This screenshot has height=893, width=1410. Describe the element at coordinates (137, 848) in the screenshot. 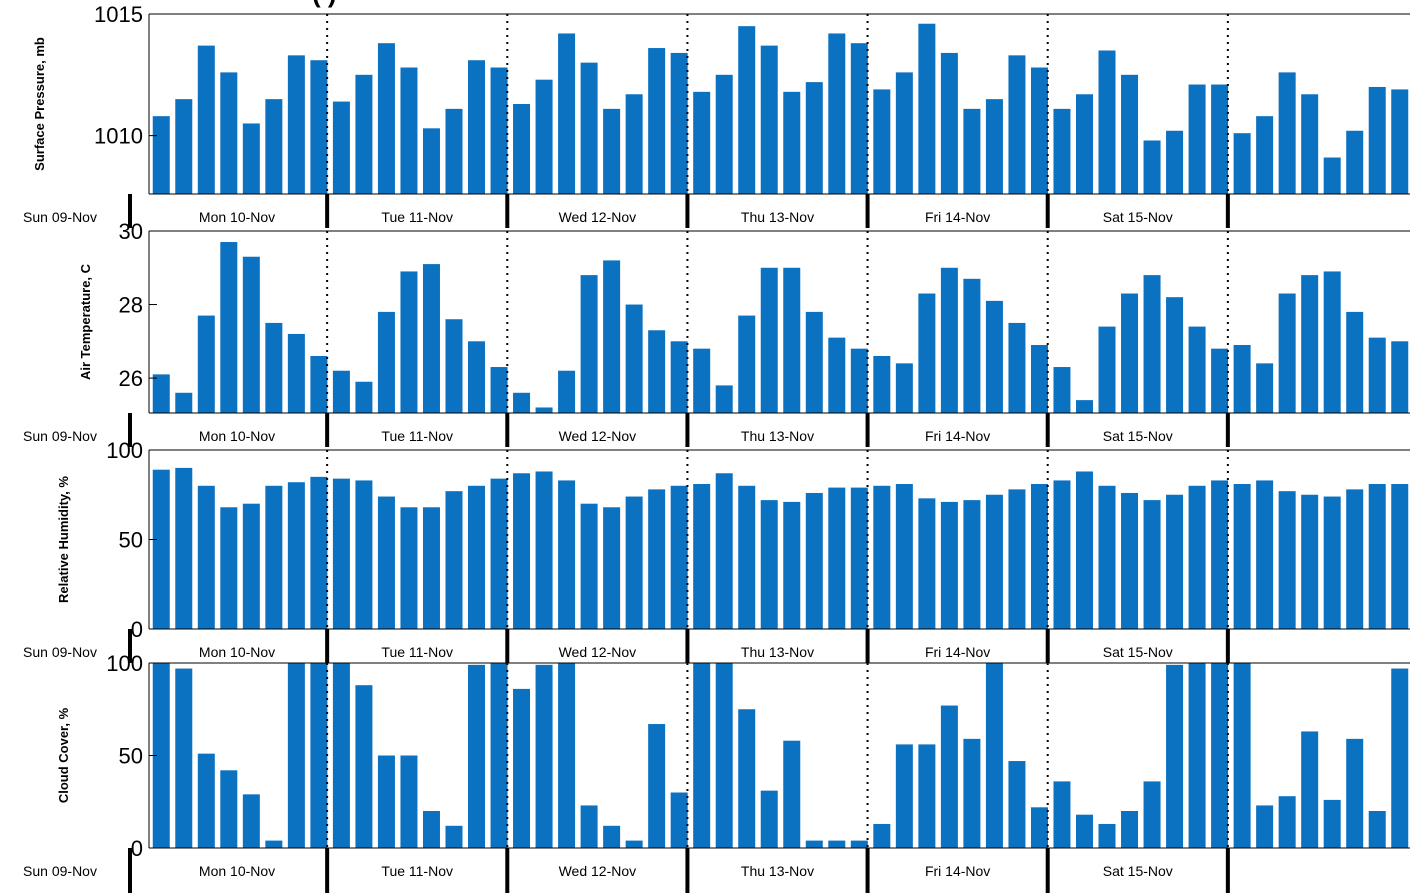

I see `y-tick-label: 0` at that location.